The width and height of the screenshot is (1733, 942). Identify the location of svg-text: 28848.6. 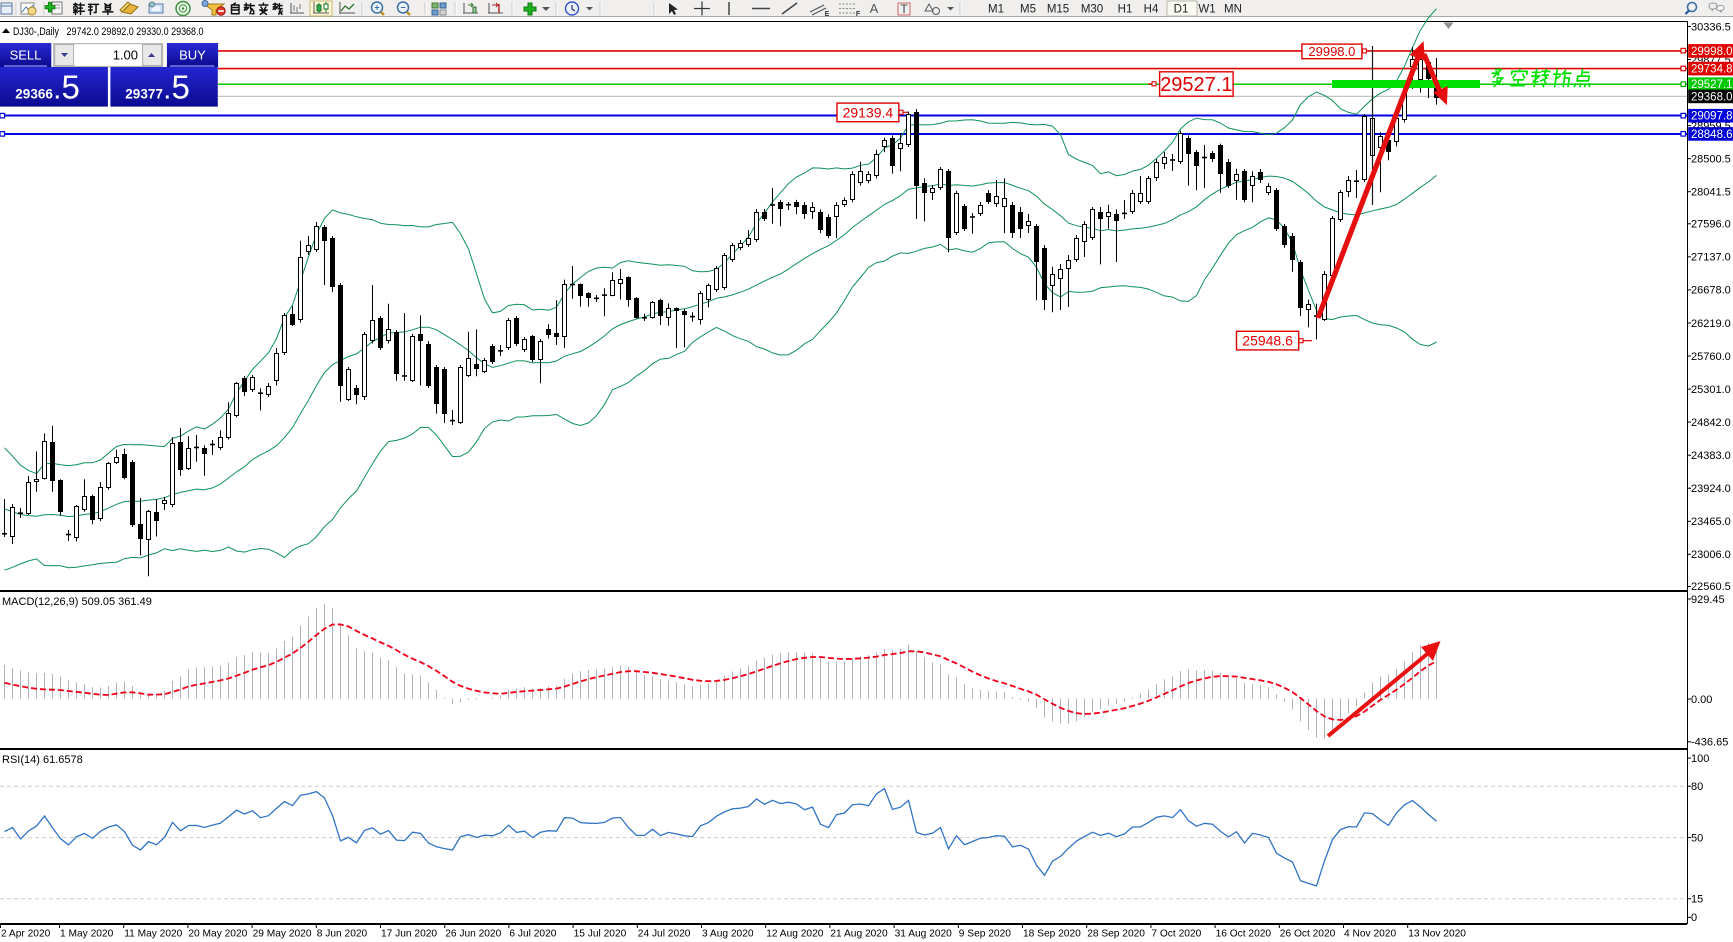
(1712, 135).